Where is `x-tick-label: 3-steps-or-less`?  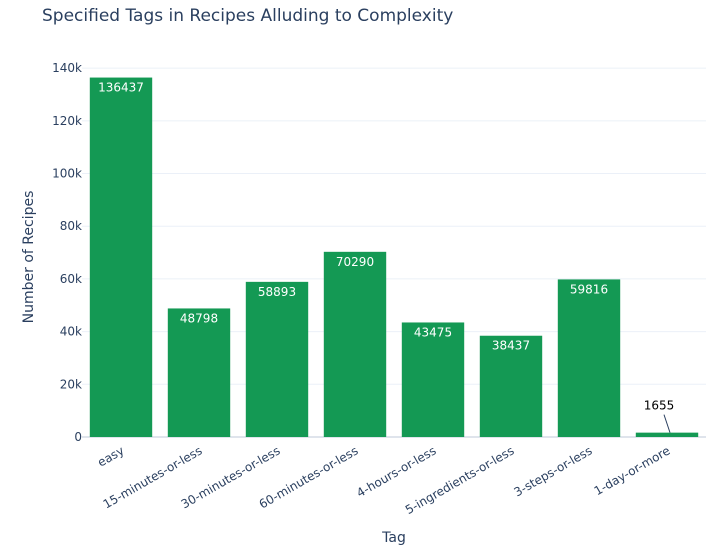 x-tick-label: 3-steps-or-less is located at coordinates (552, 471).